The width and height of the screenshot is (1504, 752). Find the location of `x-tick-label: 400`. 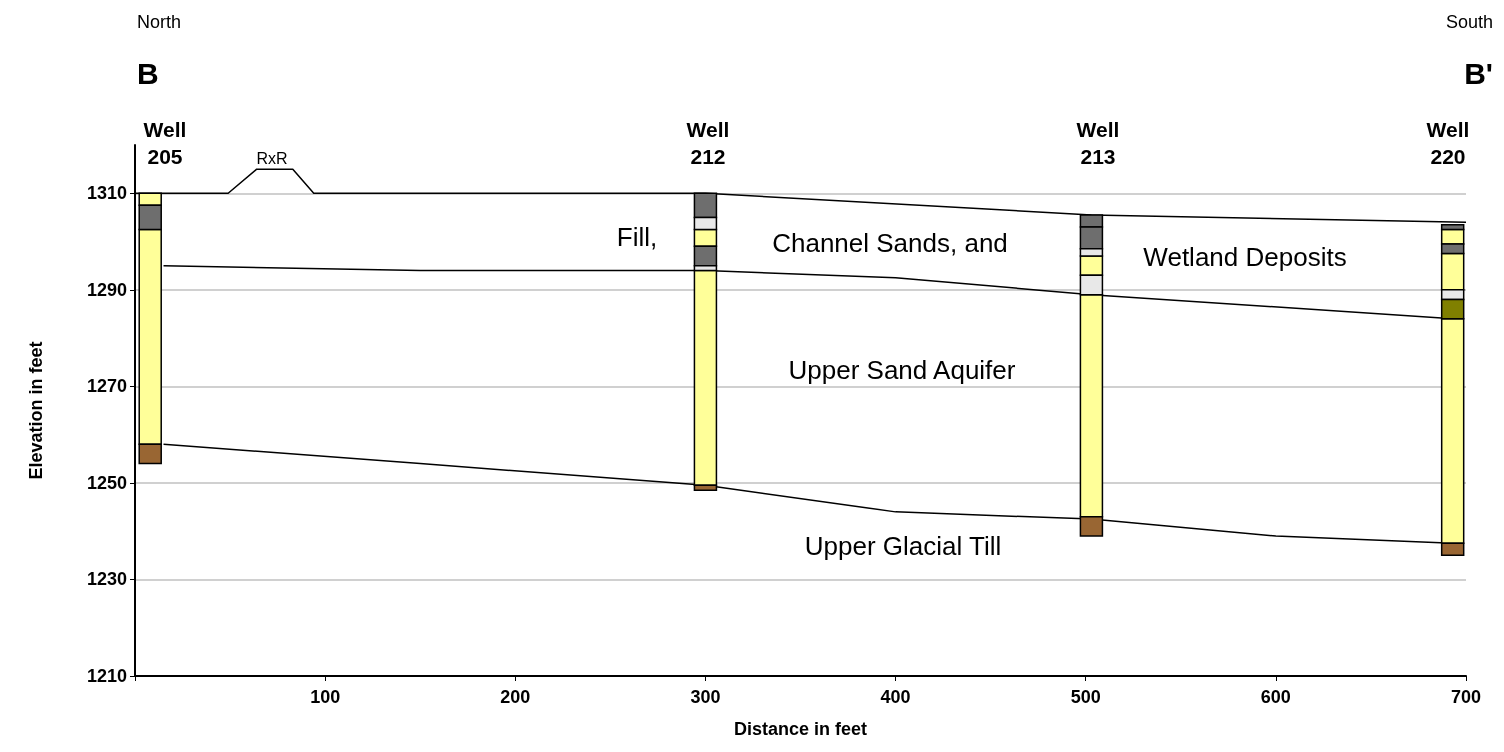

x-tick-label: 400 is located at coordinates (895, 697).